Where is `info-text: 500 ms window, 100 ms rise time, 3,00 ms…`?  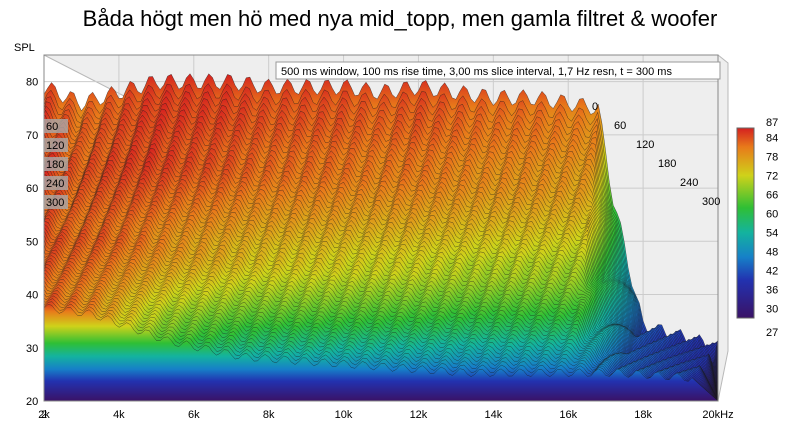
info-text: 500 ms window, 100 ms rise time, 3,00 ms… is located at coordinates (476, 72).